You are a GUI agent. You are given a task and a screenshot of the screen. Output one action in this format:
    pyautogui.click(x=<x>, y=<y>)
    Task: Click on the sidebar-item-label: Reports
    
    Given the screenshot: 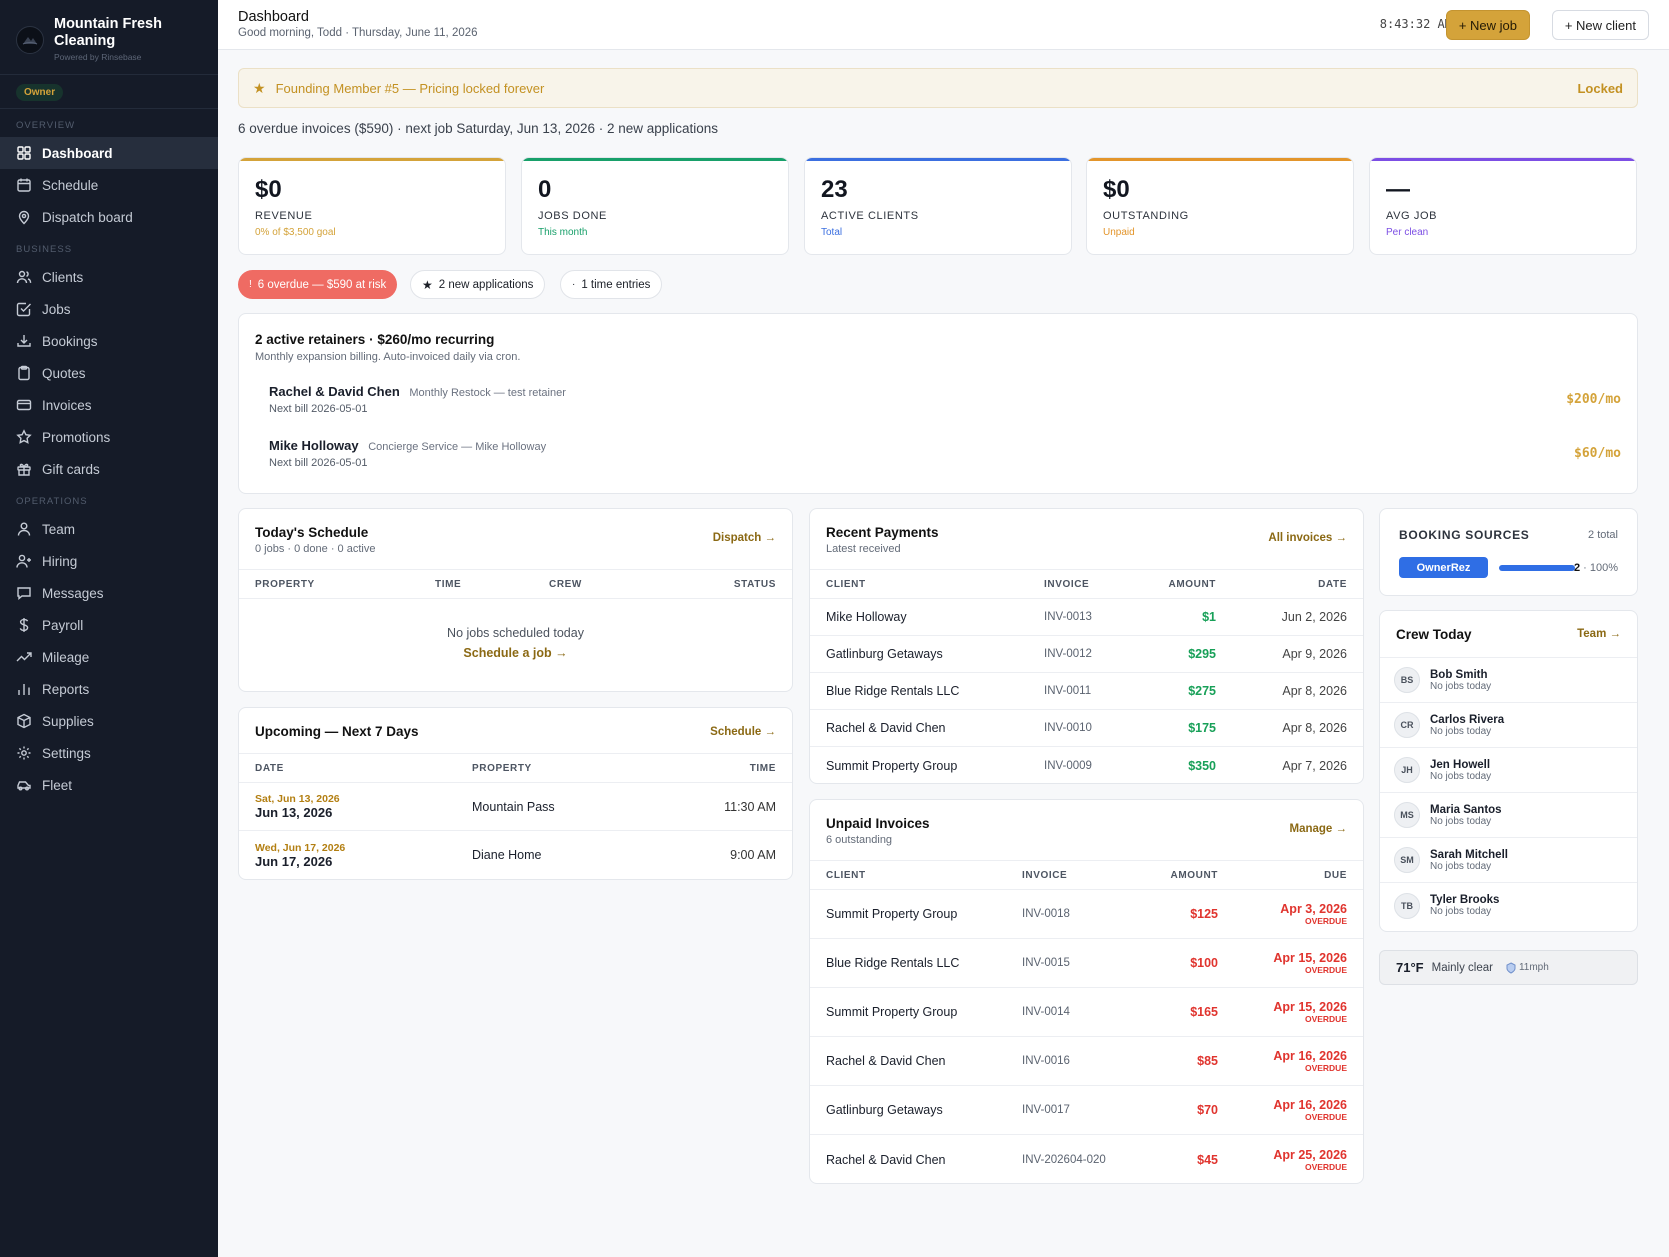 What is the action you would take?
    pyautogui.click(x=66, y=689)
    